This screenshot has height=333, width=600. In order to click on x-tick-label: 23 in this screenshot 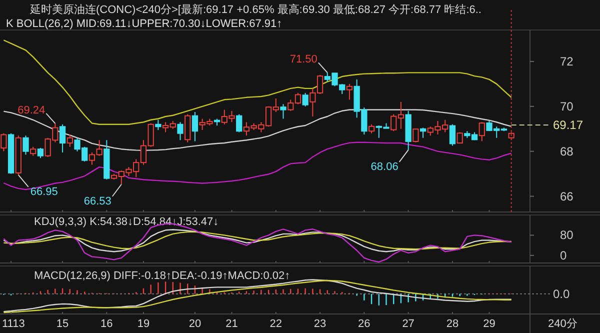, I will do `click(320, 324)`.